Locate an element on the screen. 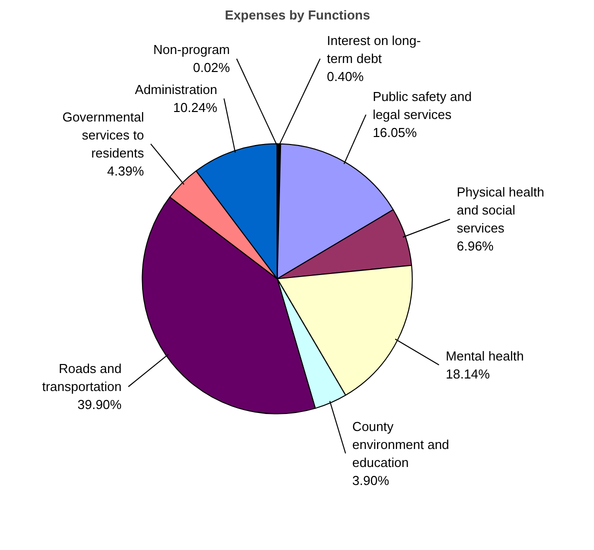  data-label: 0.02% is located at coordinates (211, 68).